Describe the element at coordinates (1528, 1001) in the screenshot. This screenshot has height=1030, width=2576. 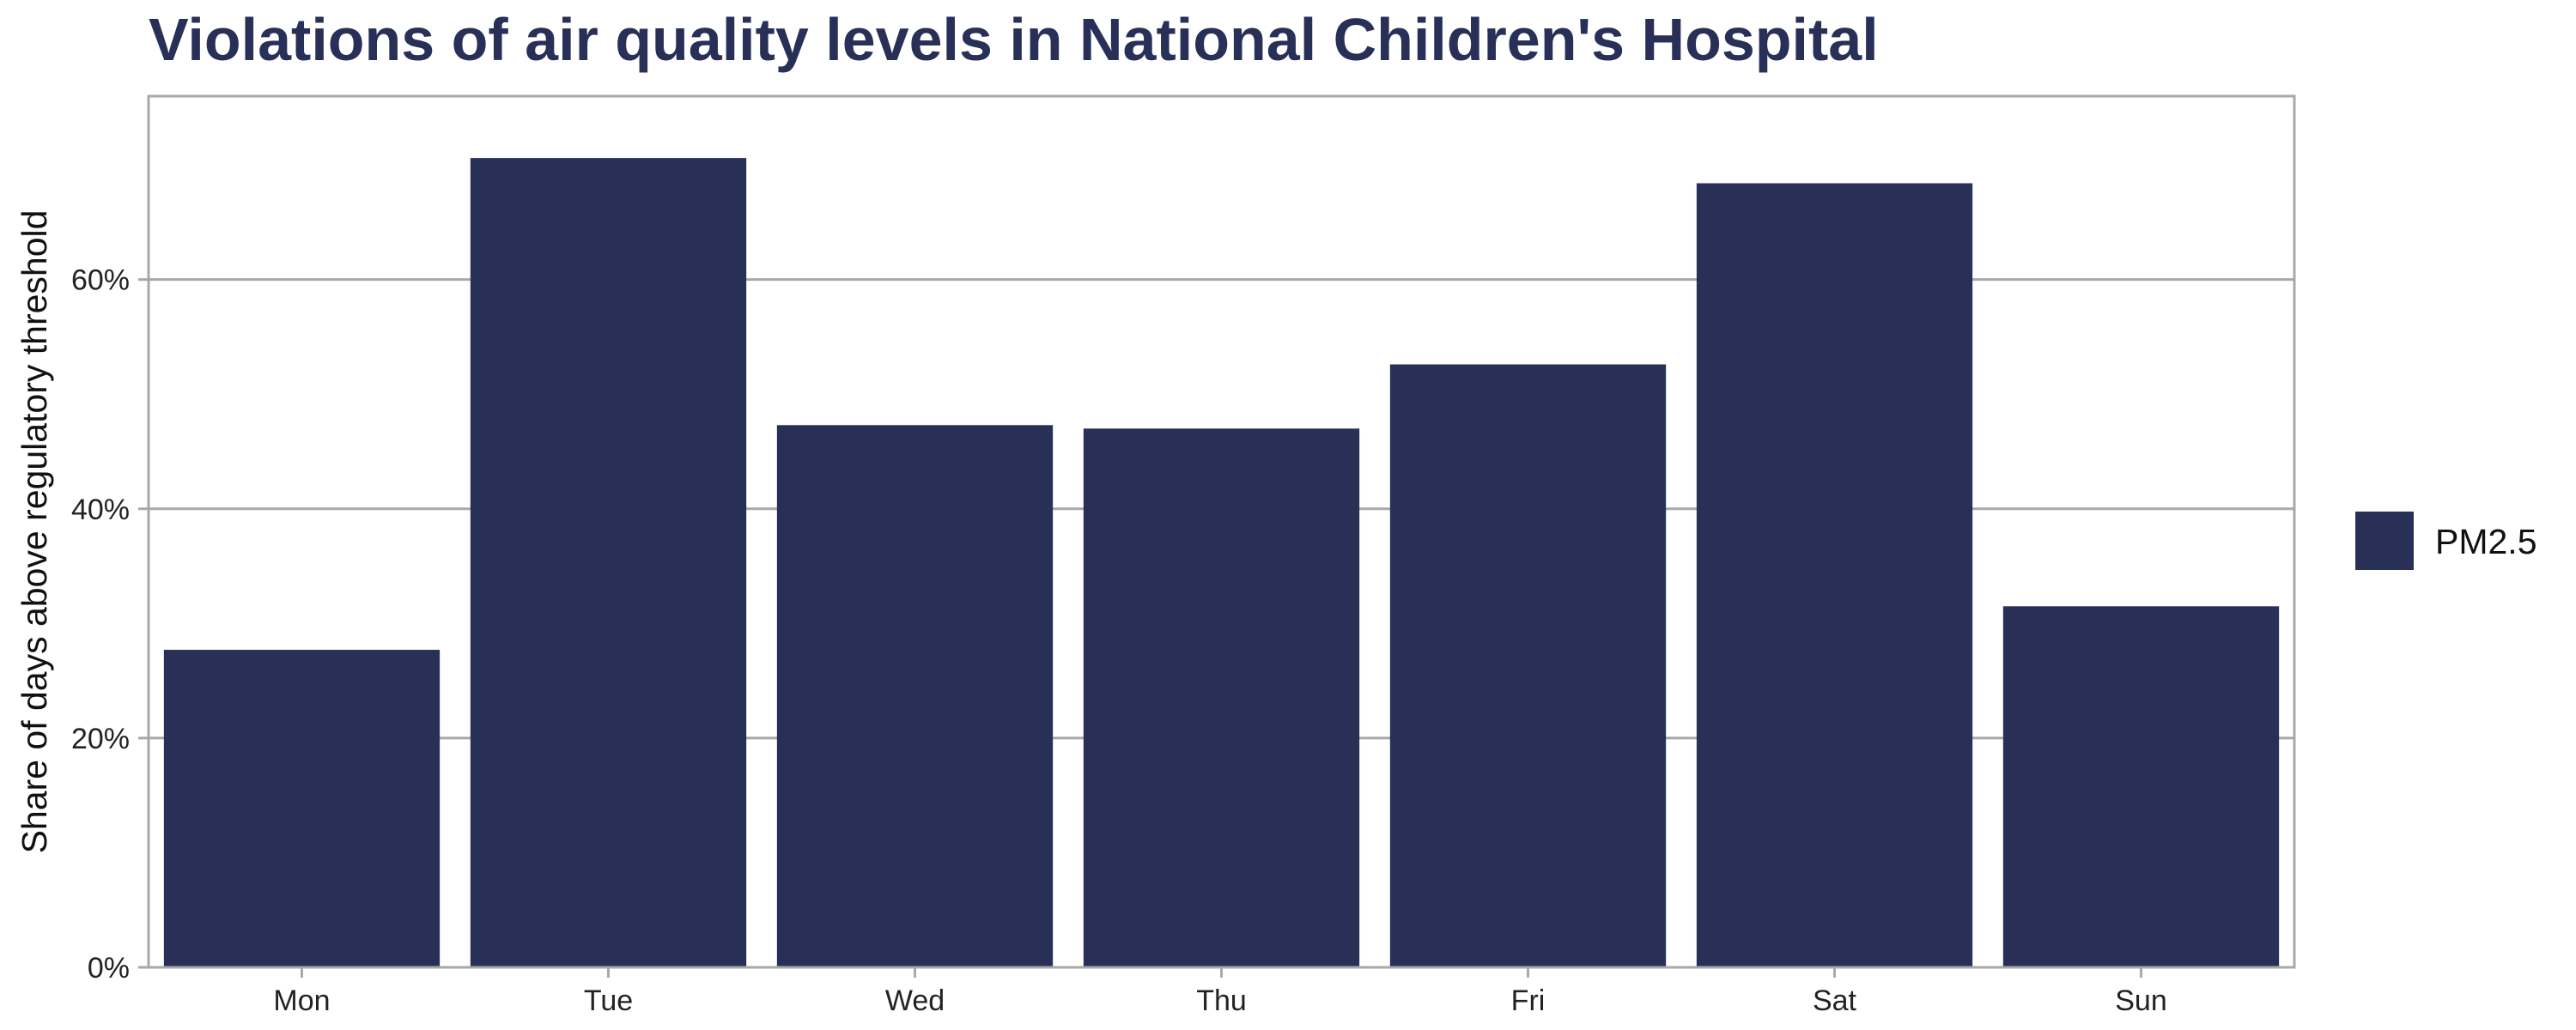
I see `x-tick-label-fri: Fri` at that location.